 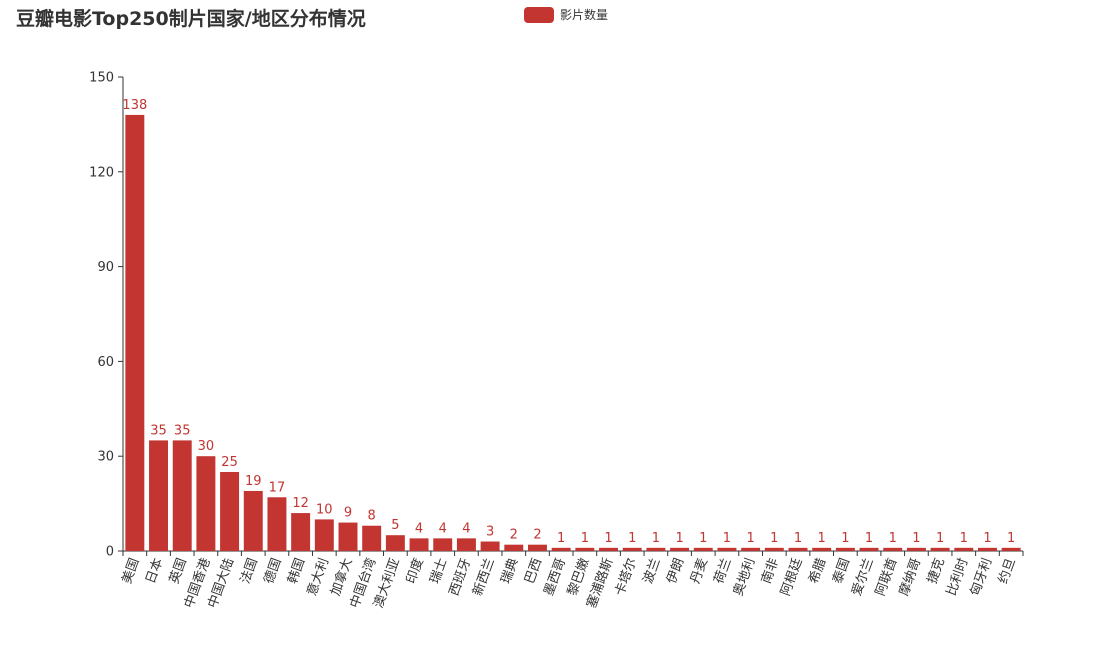 What do you see at coordinates (981, 577) in the screenshot?
I see `x-tick-label: 匈牙利` at bounding box center [981, 577].